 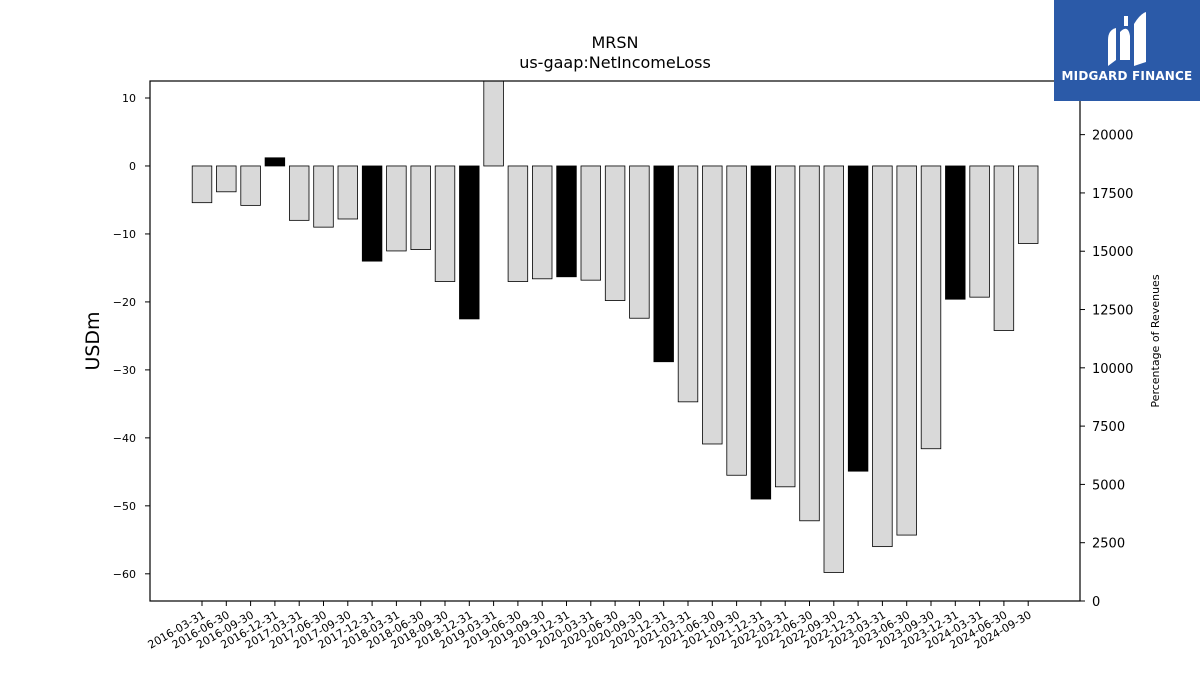 What do you see at coordinates (1155, 340) in the screenshot?
I see `y2-axis-label: Percentage of Revenues` at bounding box center [1155, 340].